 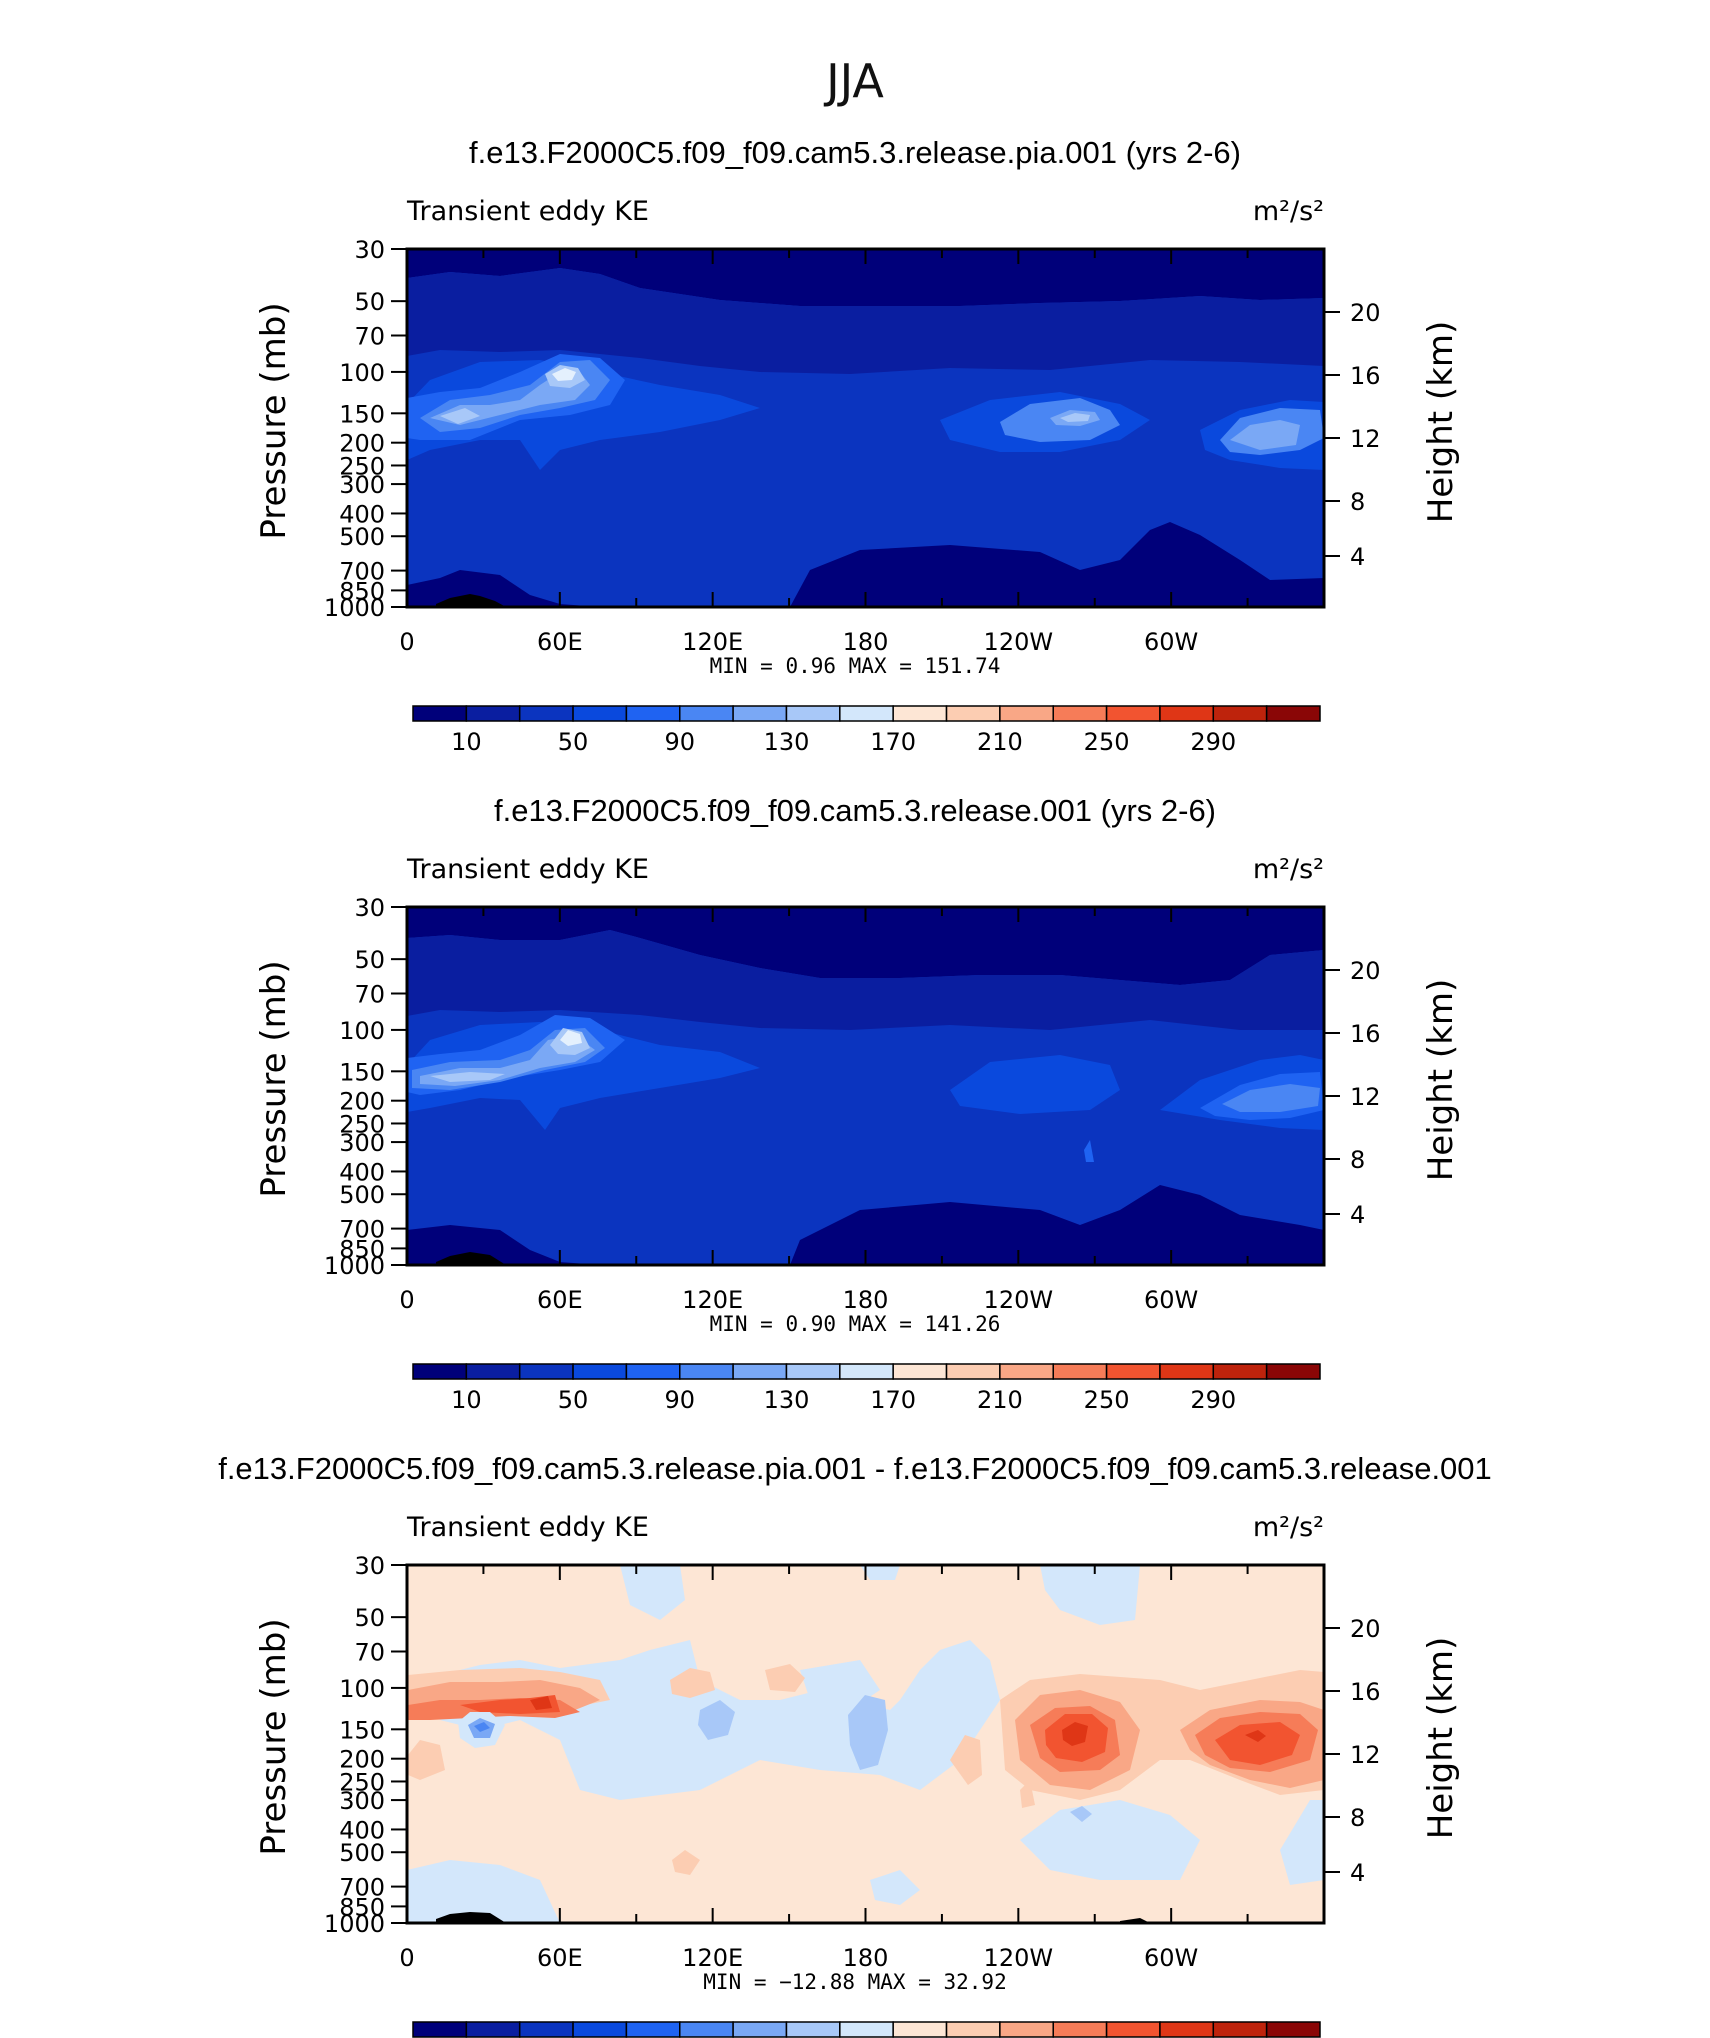 I want to click on y-tick-label: 700, so click(x=362, y=572).